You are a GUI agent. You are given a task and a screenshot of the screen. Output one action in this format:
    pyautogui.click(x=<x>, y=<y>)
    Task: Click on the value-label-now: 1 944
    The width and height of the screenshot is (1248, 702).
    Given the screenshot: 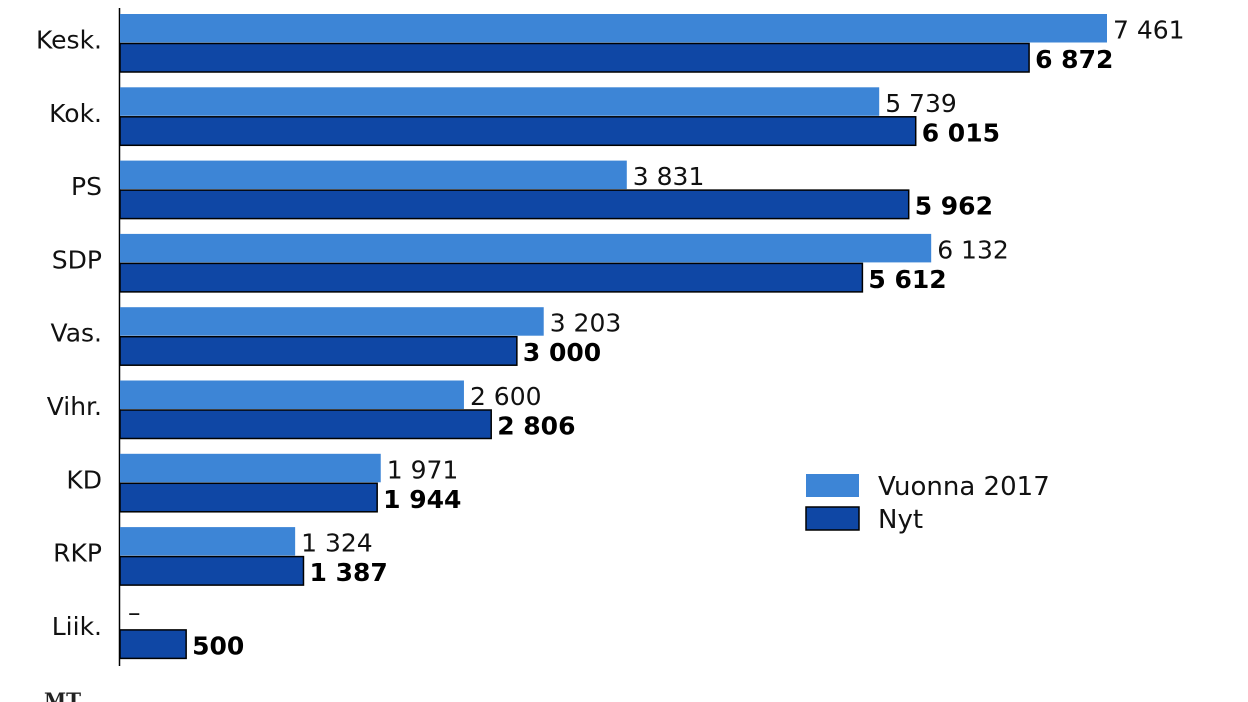 What is the action you would take?
    pyautogui.click(x=422, y=499)
    